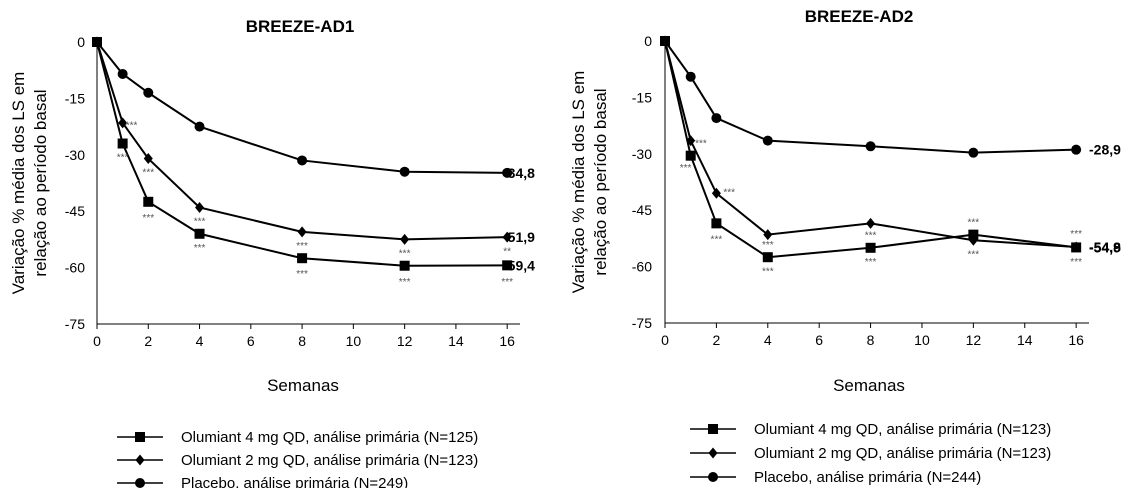  Describe the element at coordinates (97, 341) in the screenshot. I see `x-tick-label: 0` at that location.